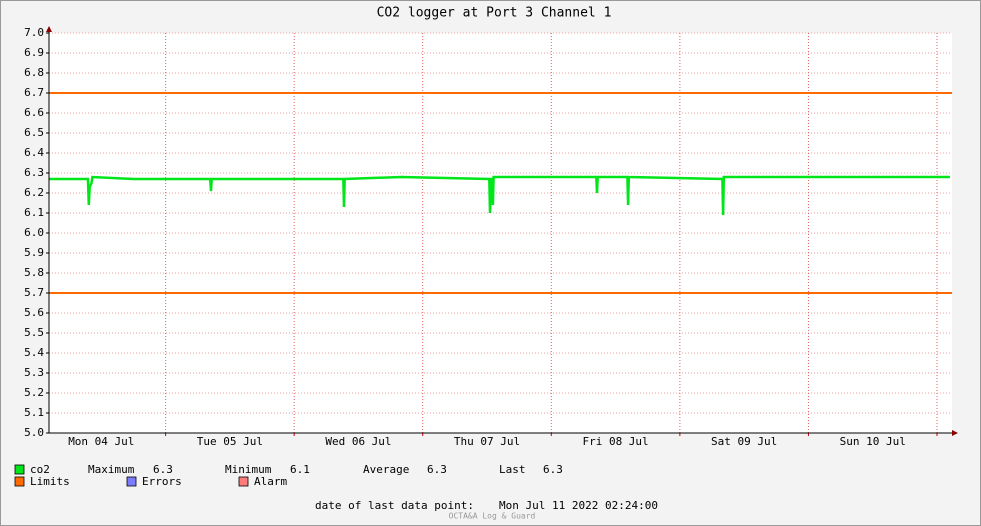 This screenshot has height=526, width=981. What do you see at coordinates (248, 469) in the screenshot?
I see `stat-label: Minimum` at bounding box center [248, 469].